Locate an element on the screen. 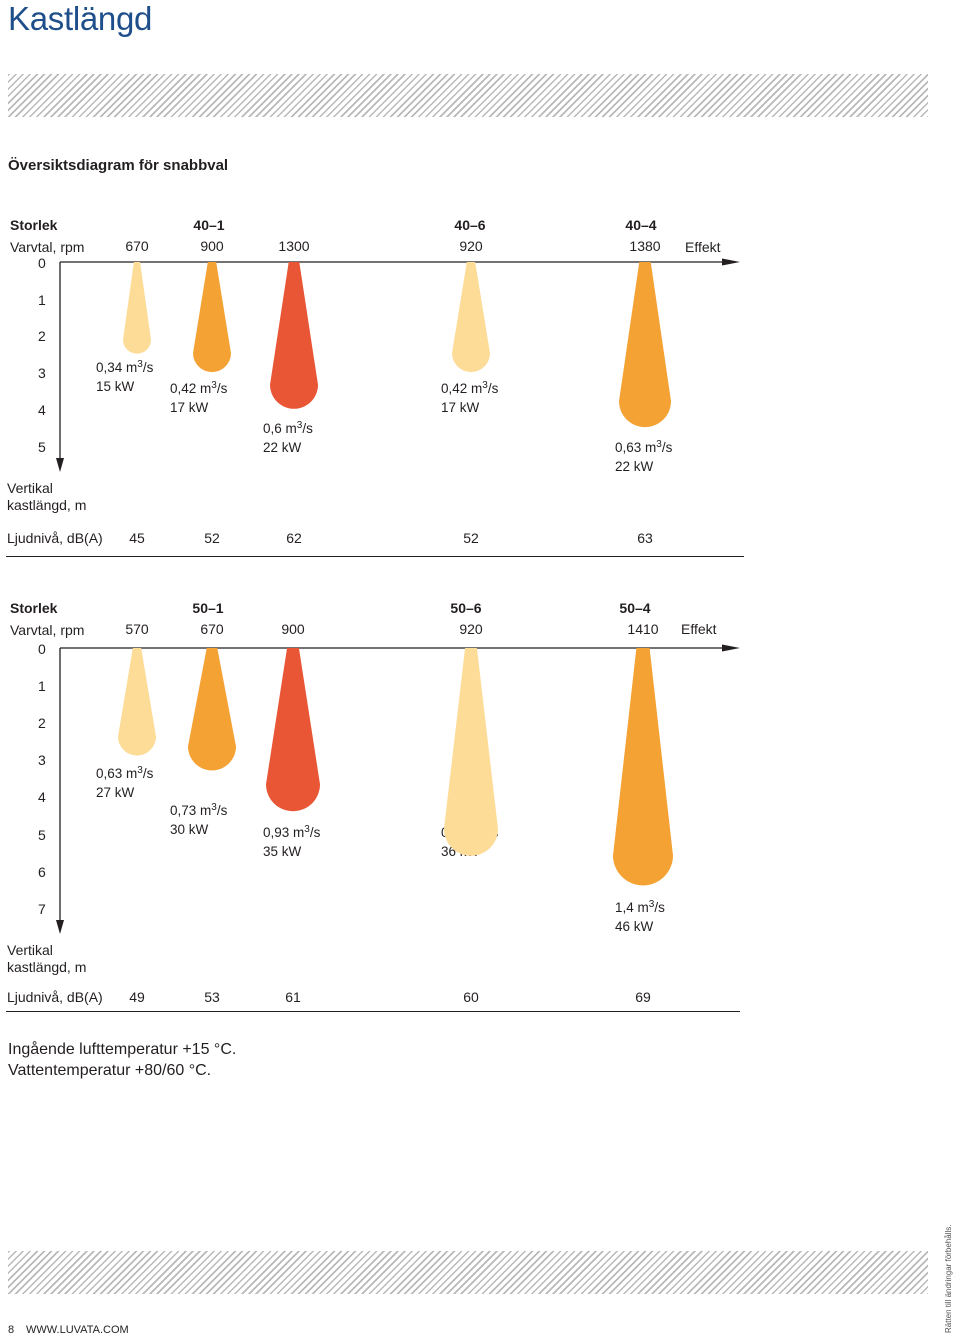 The image size is (960, 1336). heat-output-value: 30 kW is located at coordinates (189, 829).